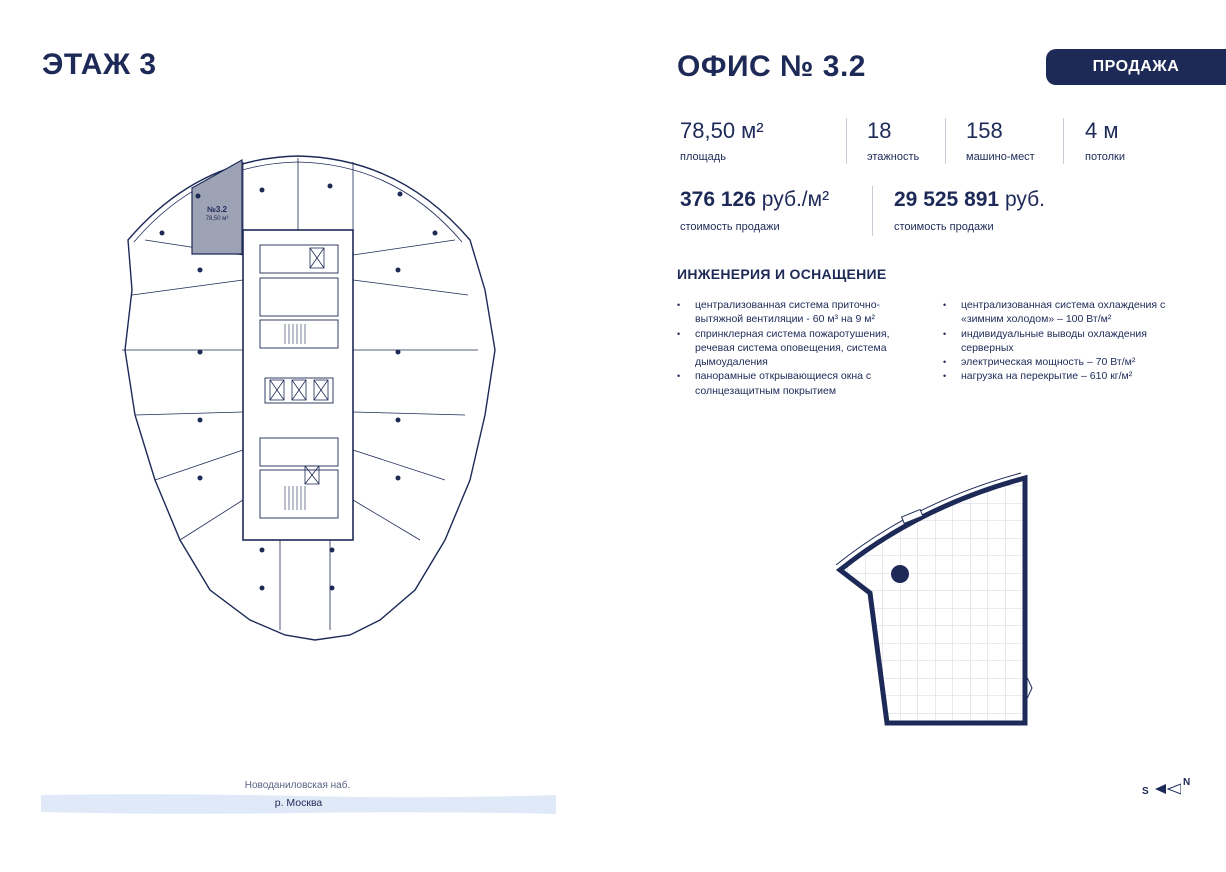 Image resolution: width=1226 pixels, height=872 pixels. What do you see at coordinates (1000, 157) in the screenshot?
I see `stat-label: машино-мест` at bounding box center [1000, 157].